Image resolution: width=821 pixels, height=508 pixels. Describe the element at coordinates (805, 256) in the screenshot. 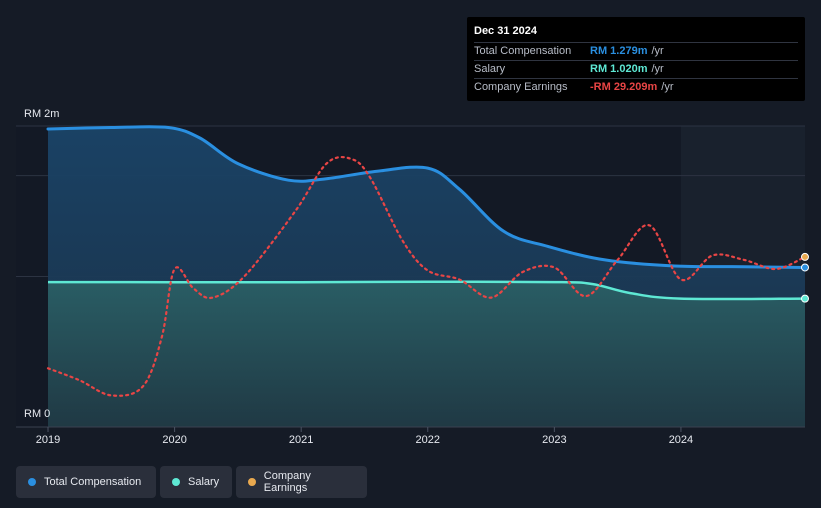

I see `company-earnings-endpoint` at that location.